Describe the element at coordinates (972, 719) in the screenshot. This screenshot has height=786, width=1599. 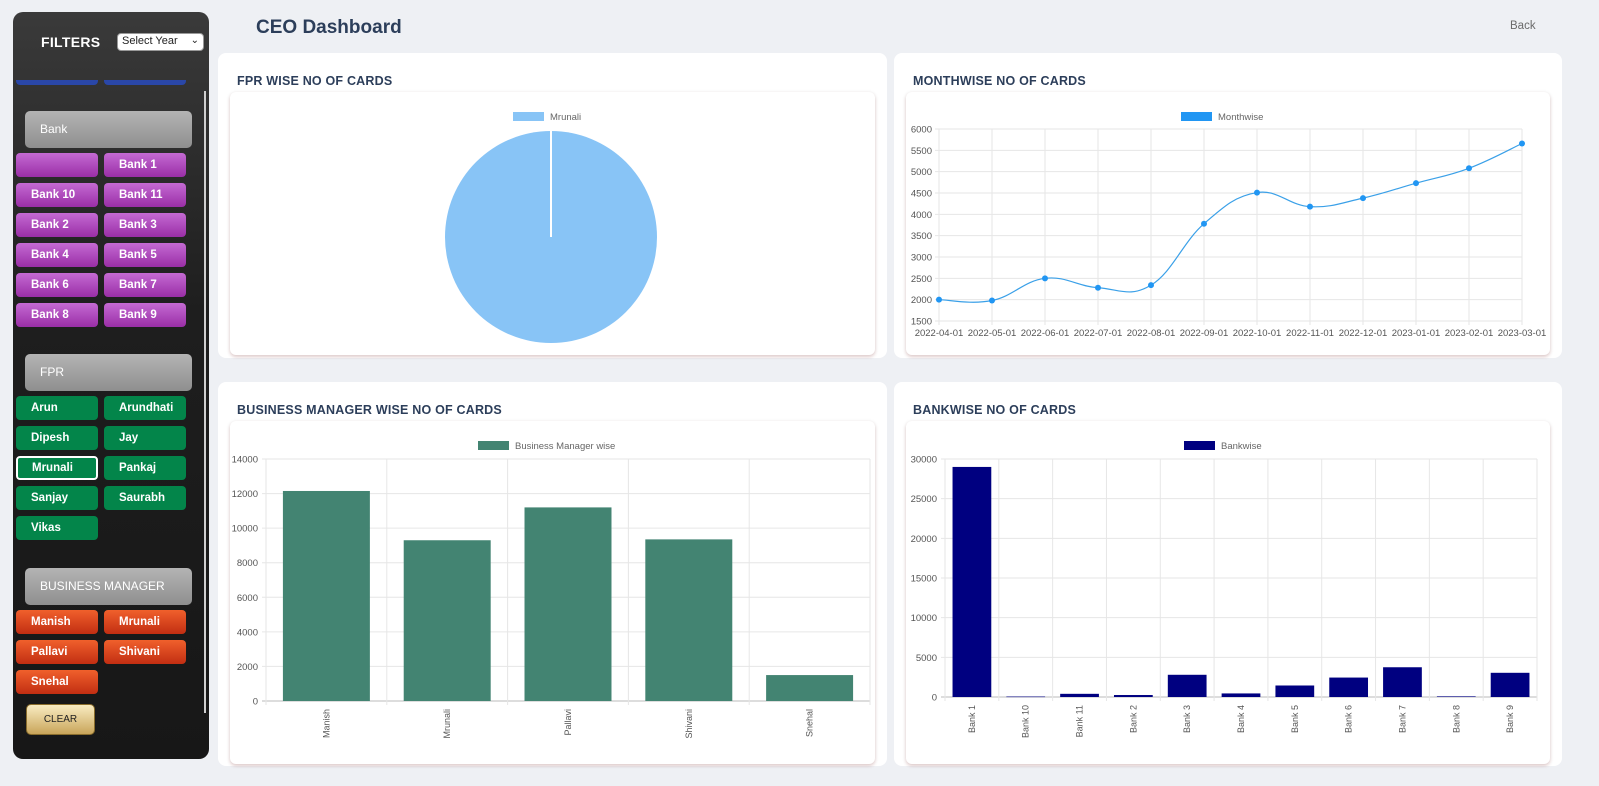
I see `x-tick-label: Bank 1` at that location.